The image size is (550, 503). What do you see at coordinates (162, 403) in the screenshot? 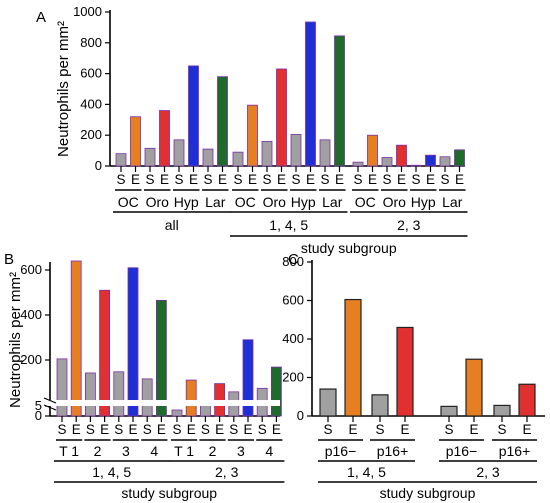
I see `panel-b-axis-break` at bounding box center [162, 403].